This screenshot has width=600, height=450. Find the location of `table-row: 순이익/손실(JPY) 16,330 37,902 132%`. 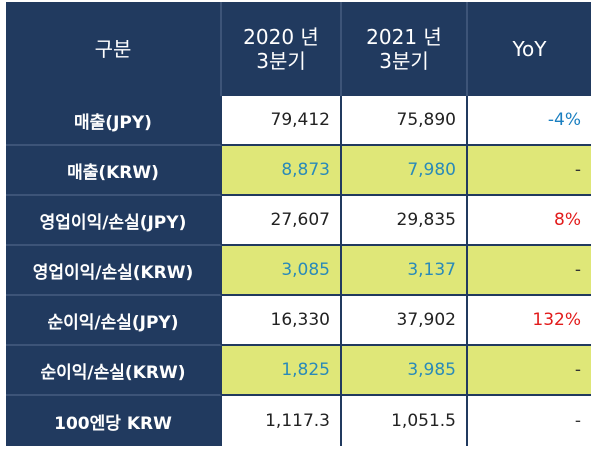

table-row: 순이익/손실(JPY) 16,330 37,902 132% is located at coordinates (298, 321).